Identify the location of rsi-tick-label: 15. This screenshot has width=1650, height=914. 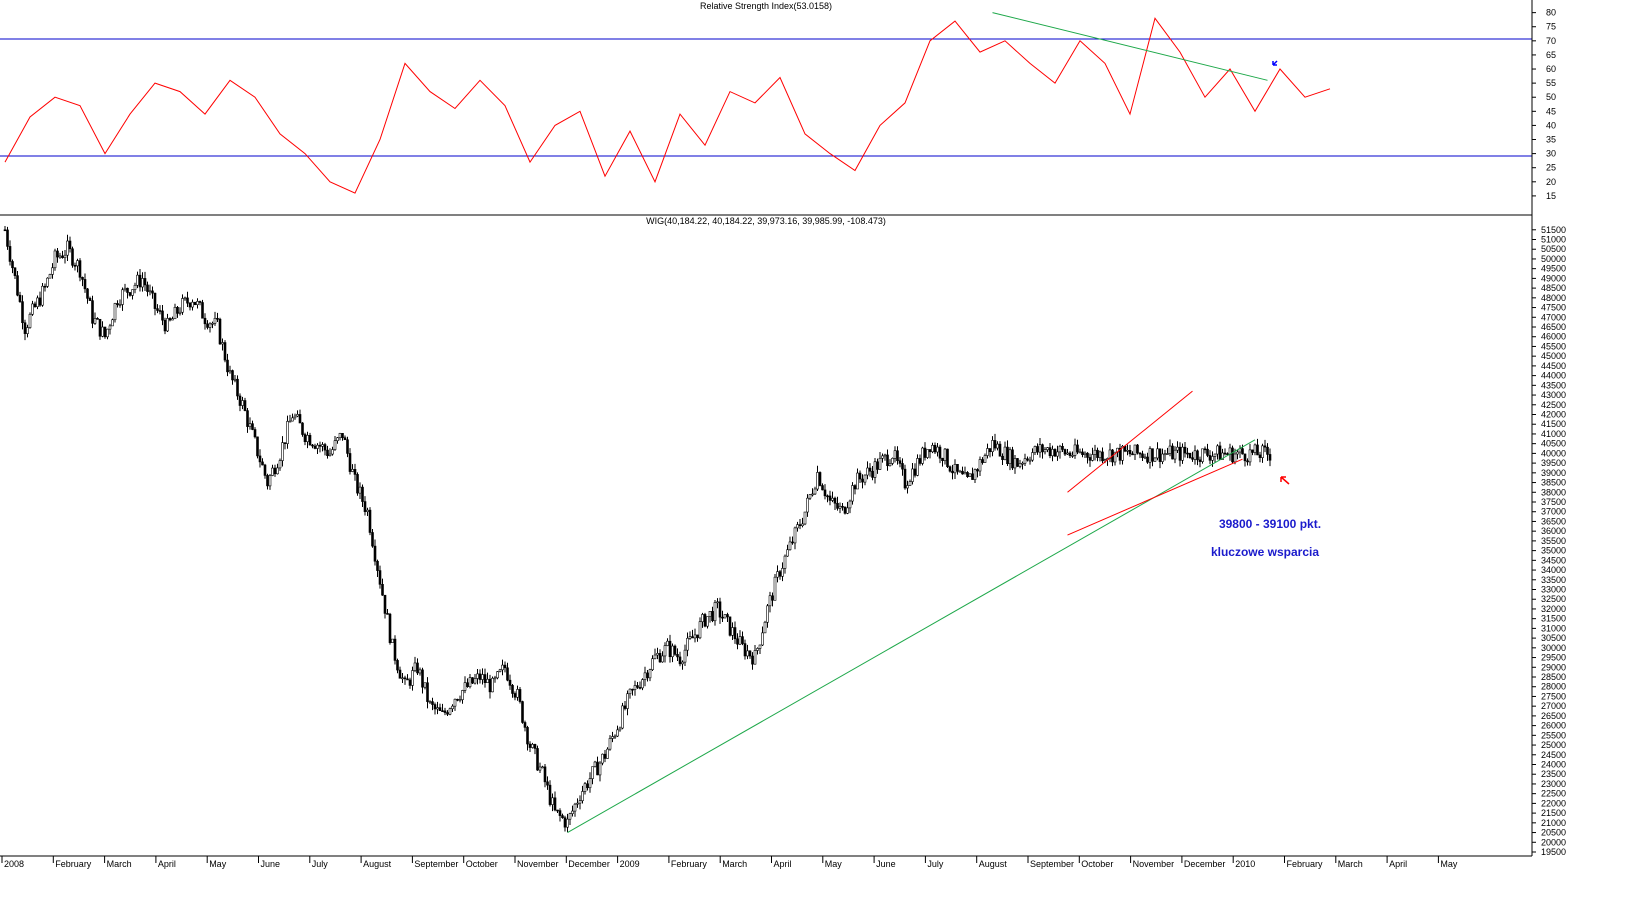
(1551, 196).